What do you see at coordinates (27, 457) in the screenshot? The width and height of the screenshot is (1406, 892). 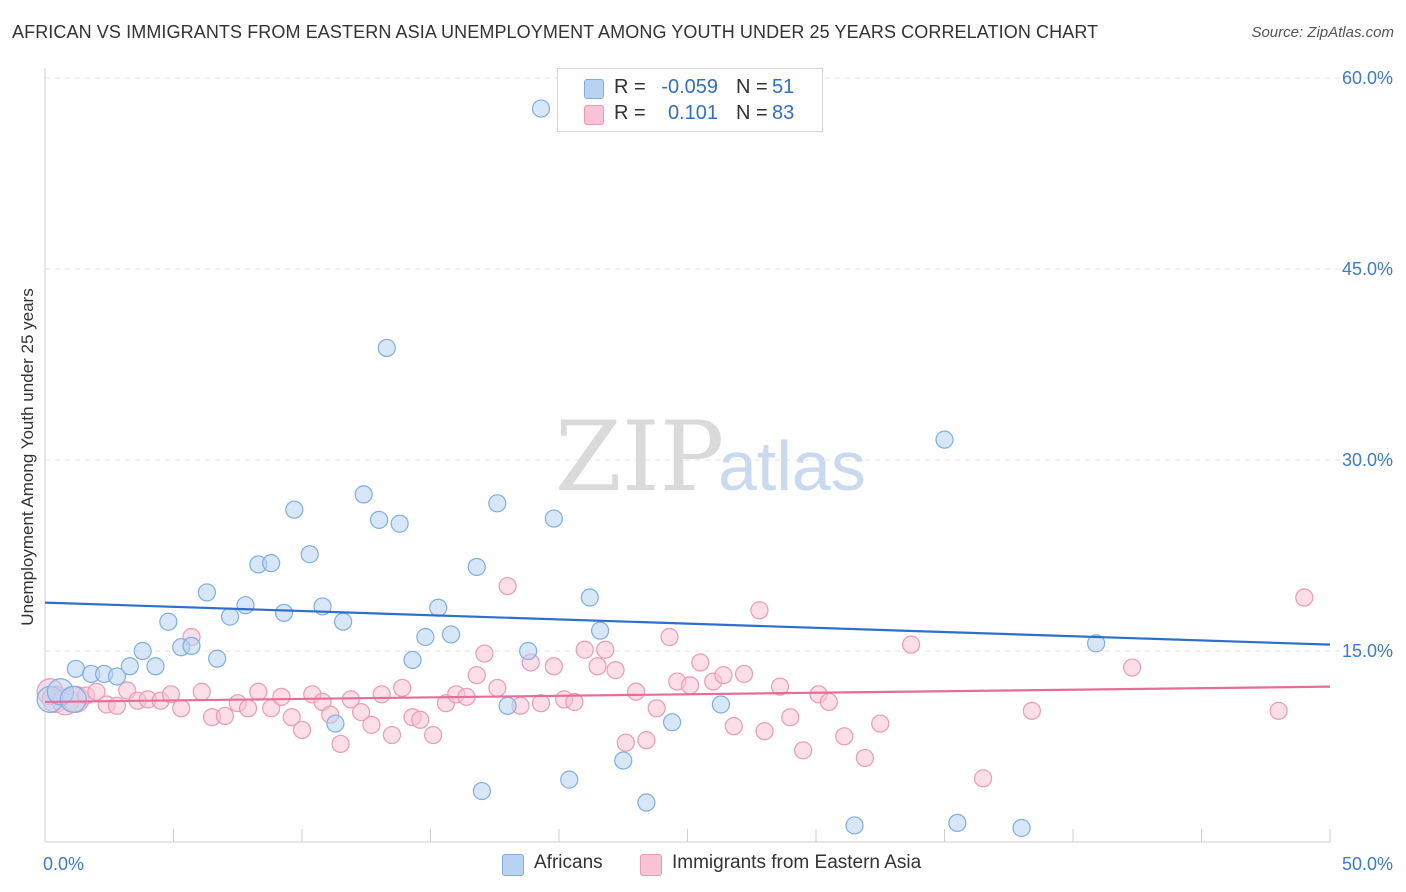 I see `y-axis-label: Unemployment Among Youth under 25 years` at bounding box center [27, 457].